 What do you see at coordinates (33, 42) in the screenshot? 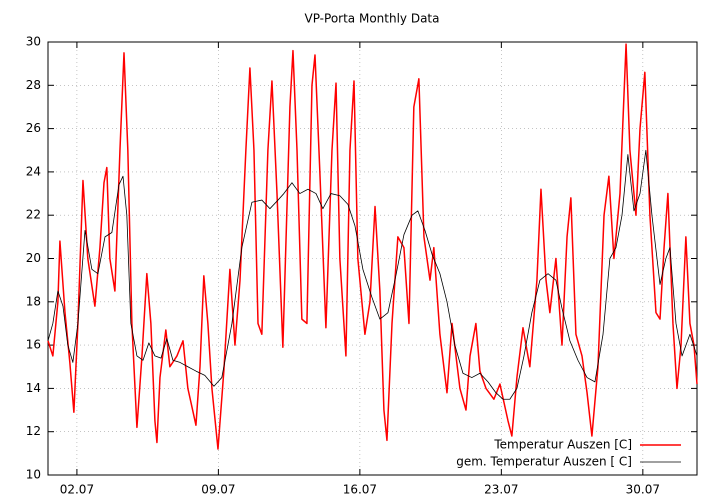
I see `y-tick-label: 30` at bounding box center [33, 42].